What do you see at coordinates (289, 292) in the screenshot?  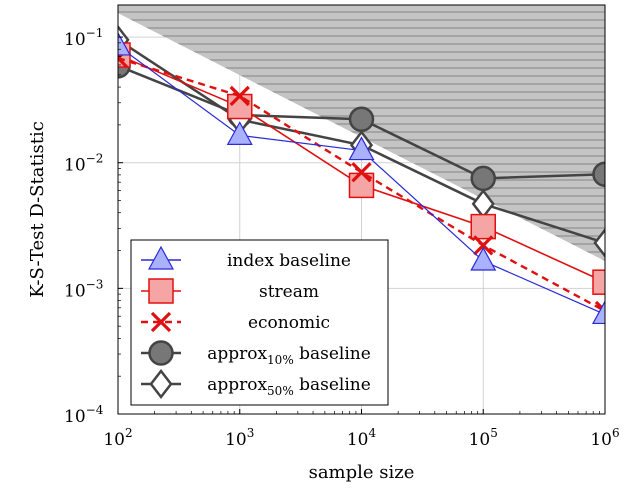 I see `legend-label: stream` at bounding box center [289, 292].